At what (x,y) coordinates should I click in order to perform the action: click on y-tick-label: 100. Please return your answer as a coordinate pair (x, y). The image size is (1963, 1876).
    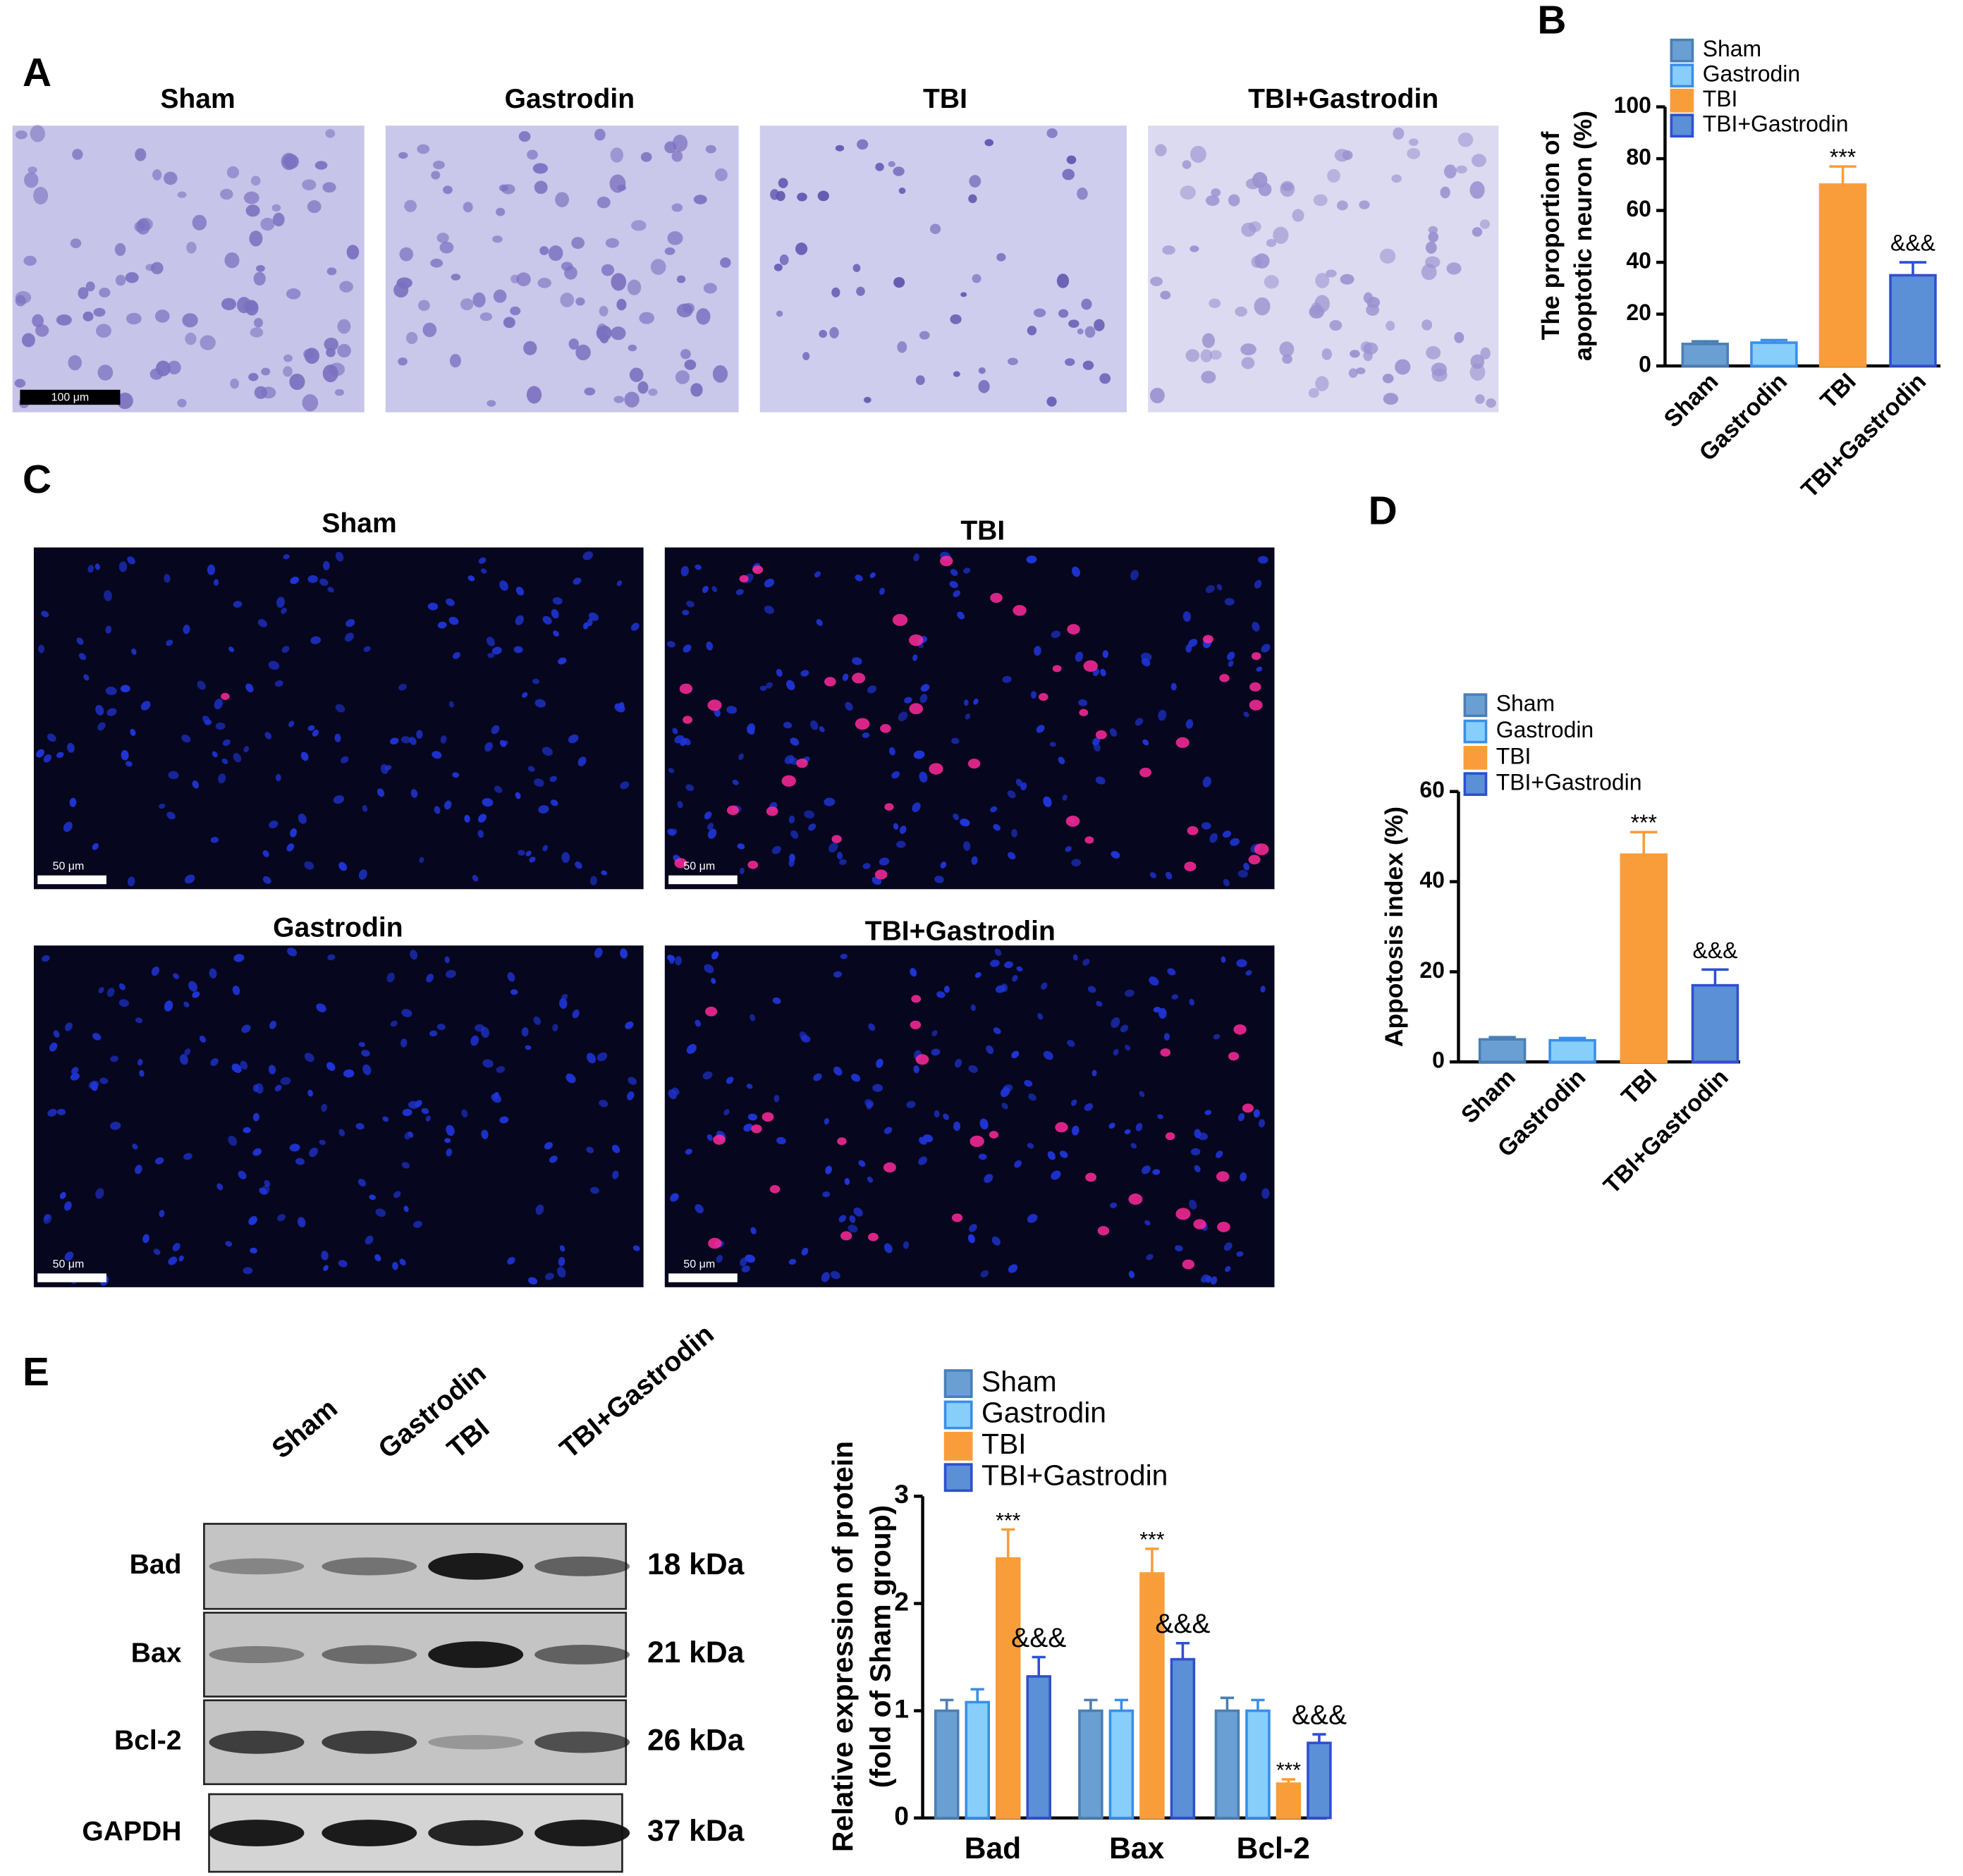
    Looking at the image, I should click on (1632, 105).